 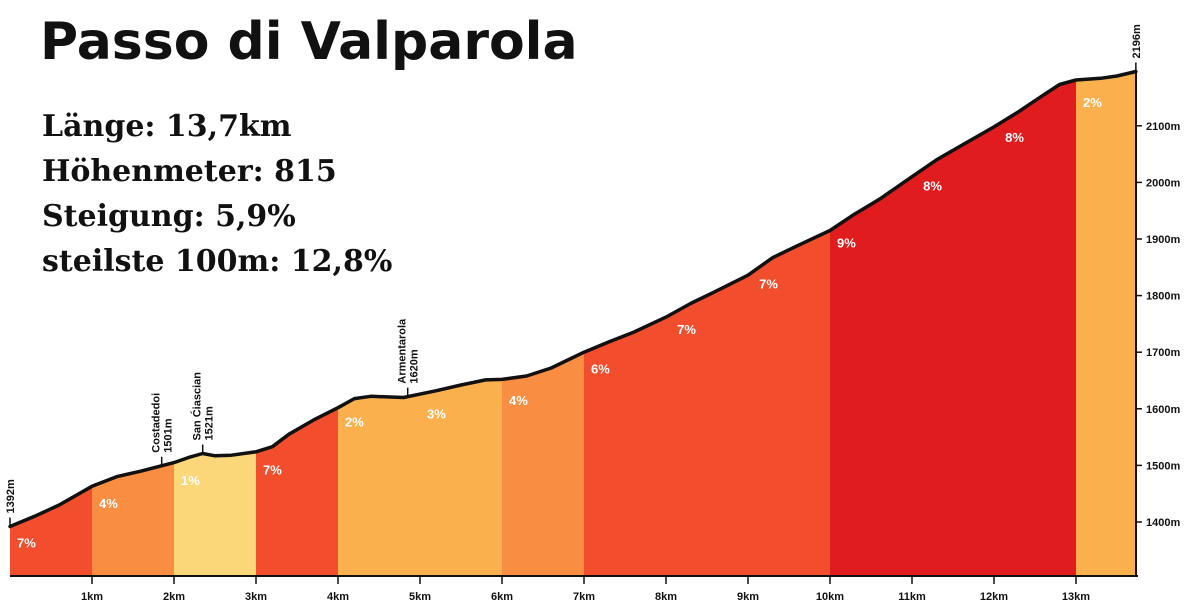 I want to click on waypoint-elevation: 1620m, so click(x=415, y=366).